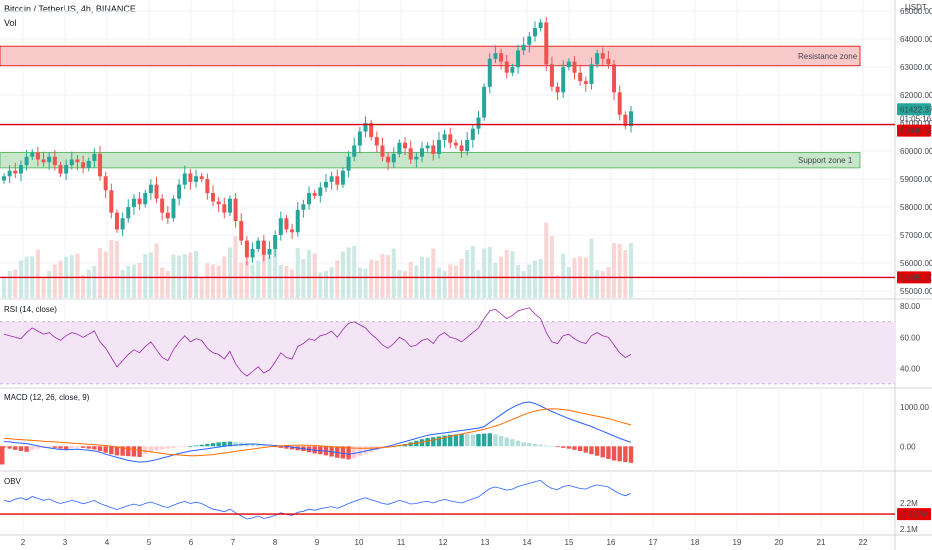 The image size is (932, 550). I want to click on macd-title: MACD (12, 26, close, 9), so click(47, 397).